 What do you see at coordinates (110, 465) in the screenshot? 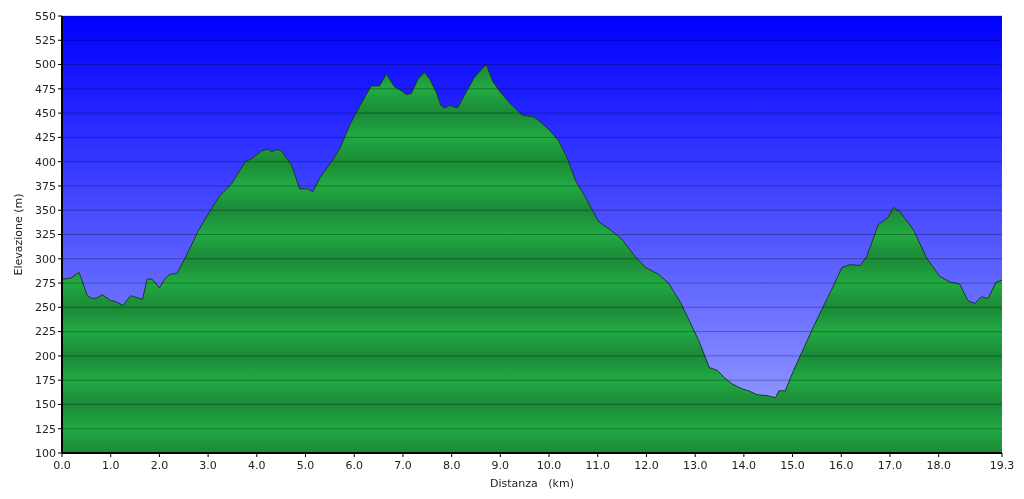
I see `x-tick-label: 1.0` at bounding box center [110, 465].